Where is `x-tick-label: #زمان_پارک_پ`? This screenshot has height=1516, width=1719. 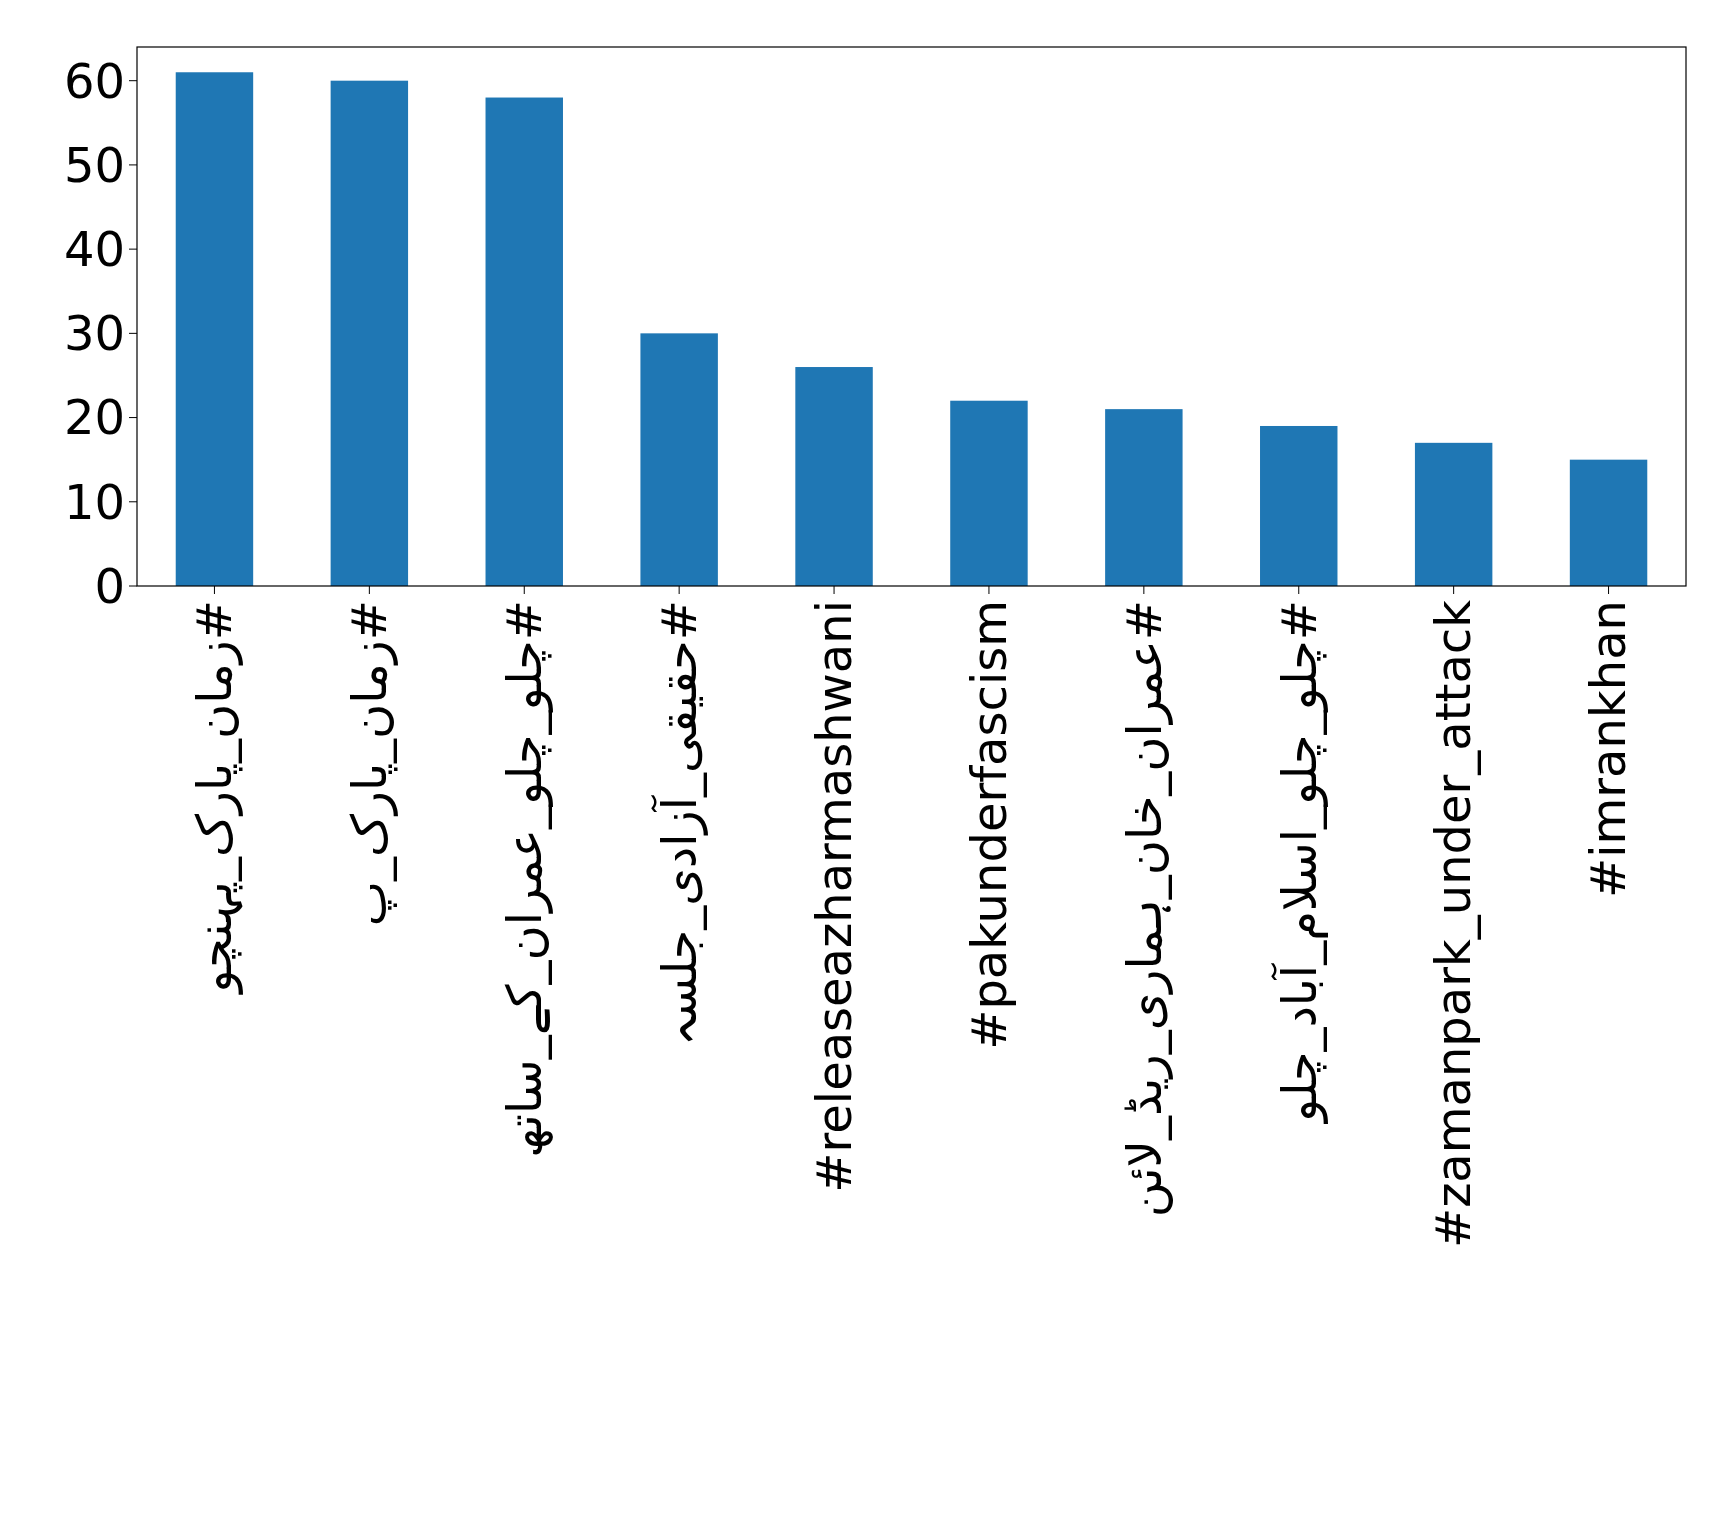
x-tick-label: #زمان_پارک_پ is located at coordinates (370, 763).